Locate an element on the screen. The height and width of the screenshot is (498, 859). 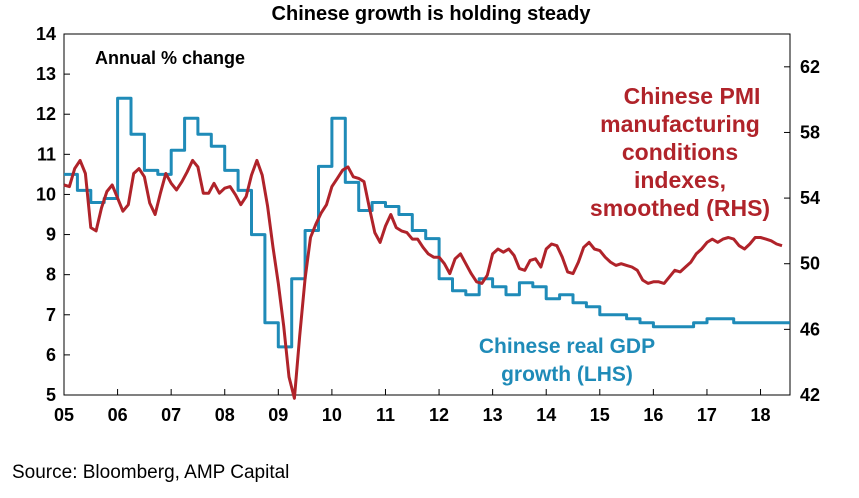
right-tick-label: 62 is located at coordinates (810, 67).